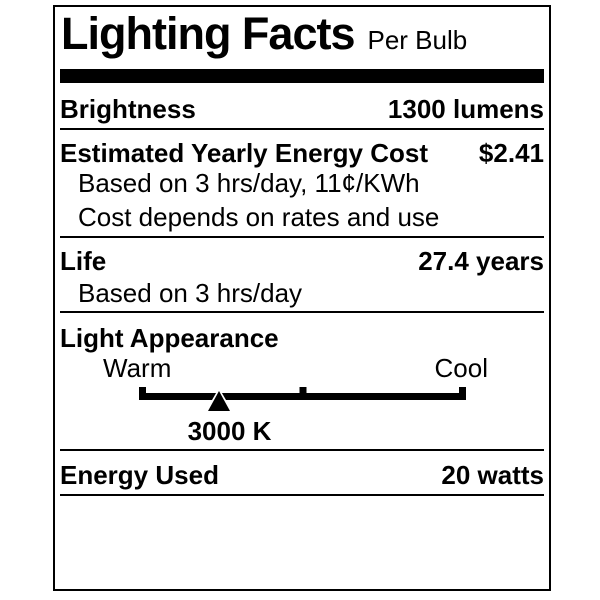 The height and width of the screenshot is (600, 600). I want to click on life-label: Life, so click(83, 261).